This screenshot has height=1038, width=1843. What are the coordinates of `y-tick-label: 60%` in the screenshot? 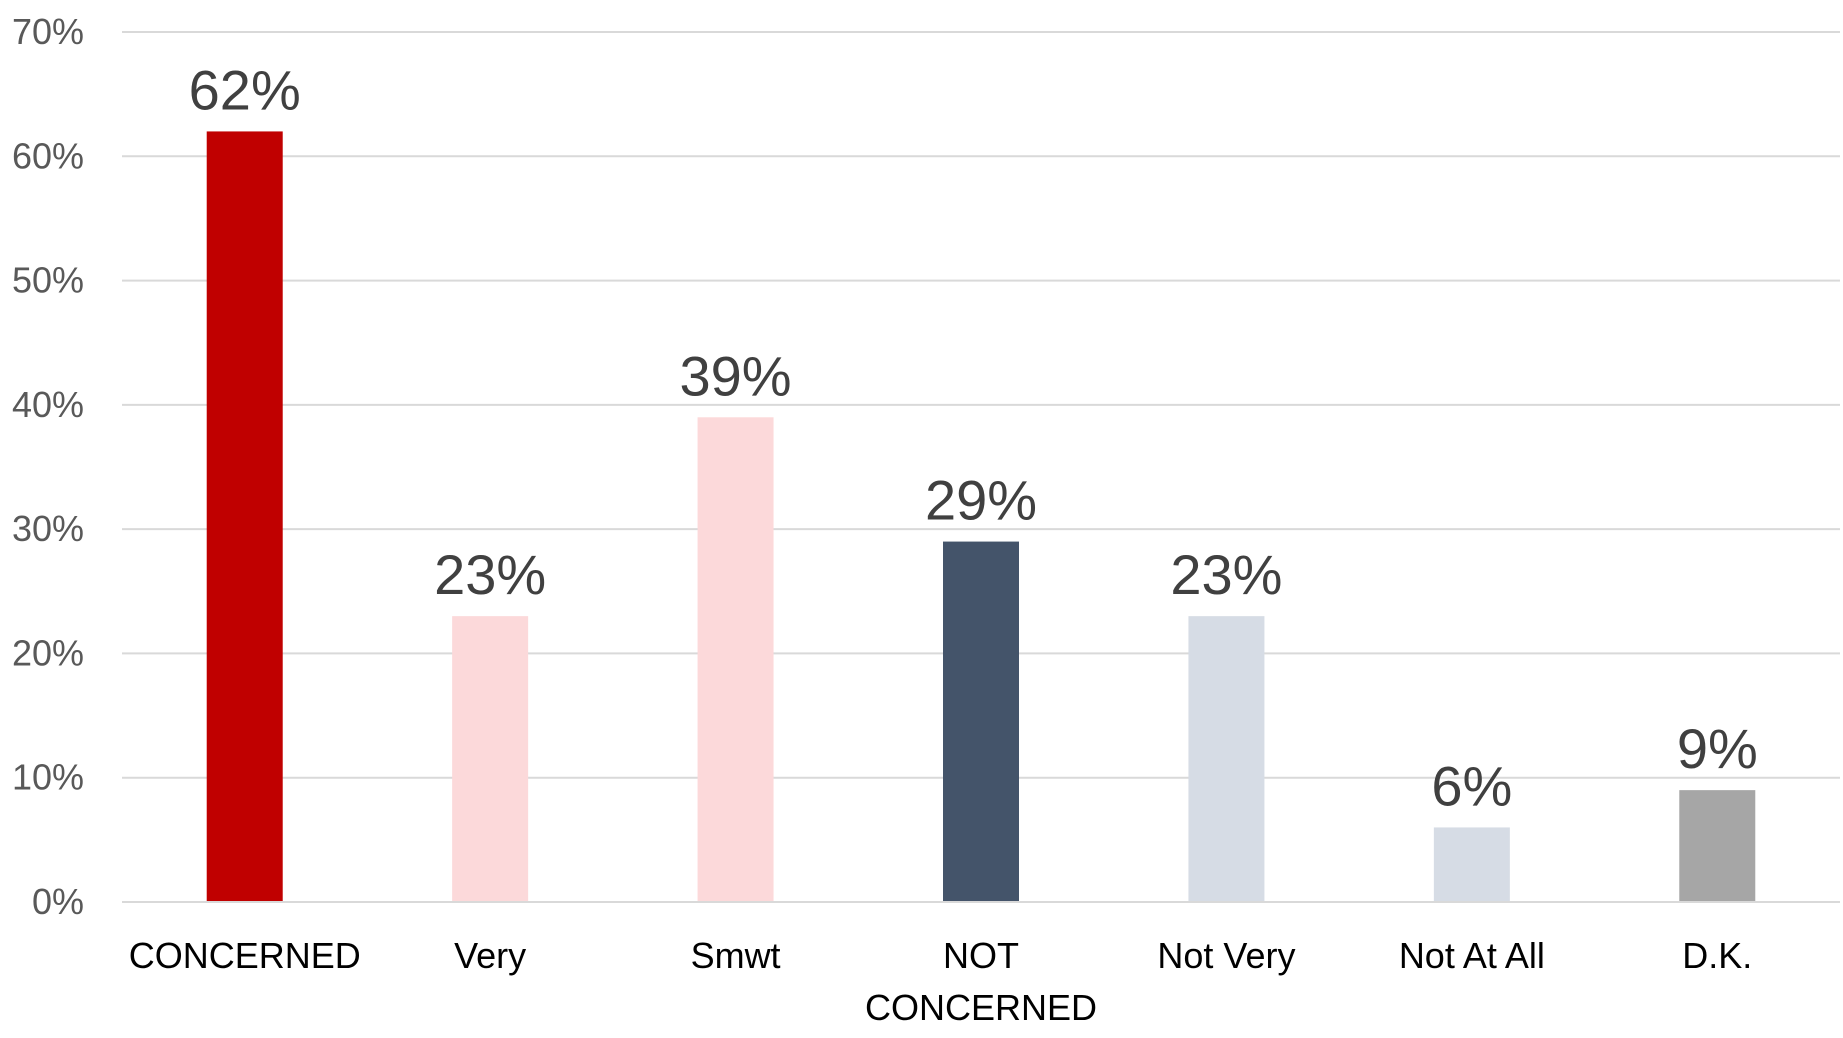 It's located at (48, 155).